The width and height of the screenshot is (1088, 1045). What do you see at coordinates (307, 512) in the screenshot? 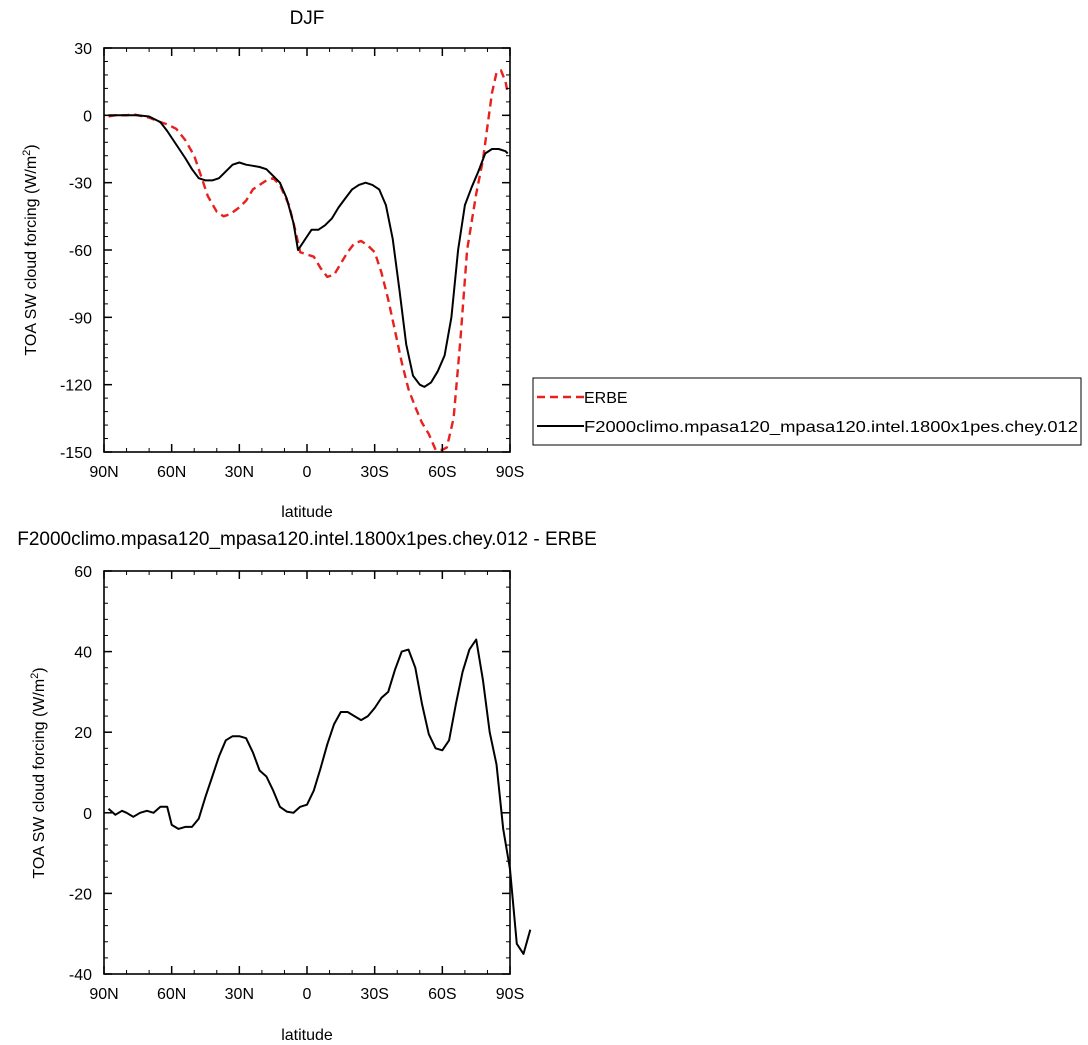
I see `top-chart-xlabel: latitude` at bounding box center [307, 512].